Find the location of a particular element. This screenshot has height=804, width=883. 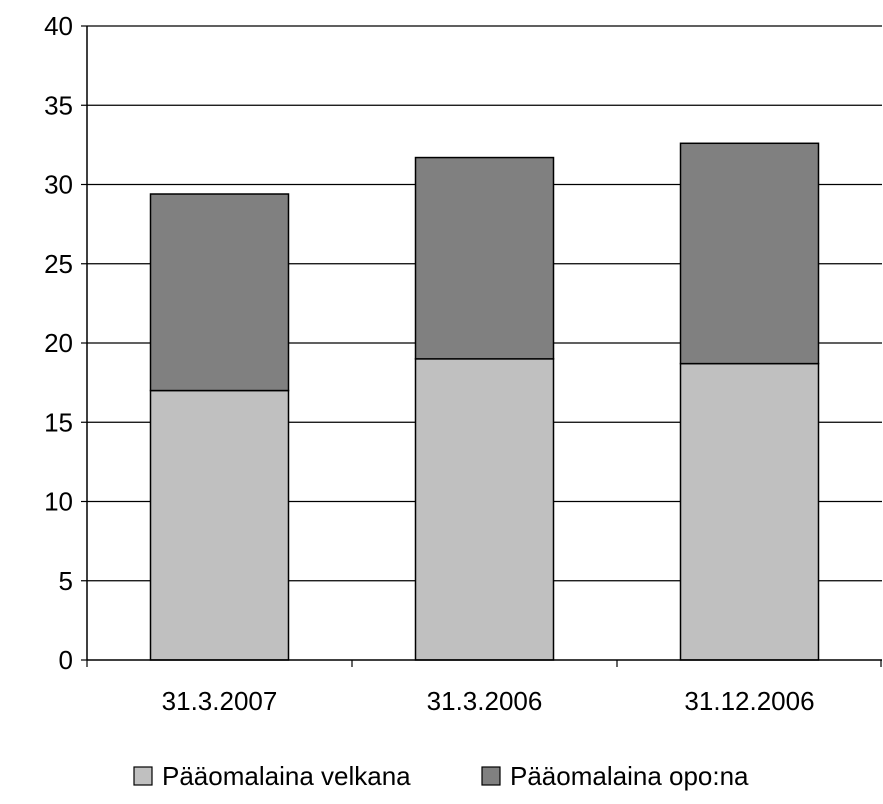

x-tick-label: 31.3.2006 is located at coordinates (485, 701).